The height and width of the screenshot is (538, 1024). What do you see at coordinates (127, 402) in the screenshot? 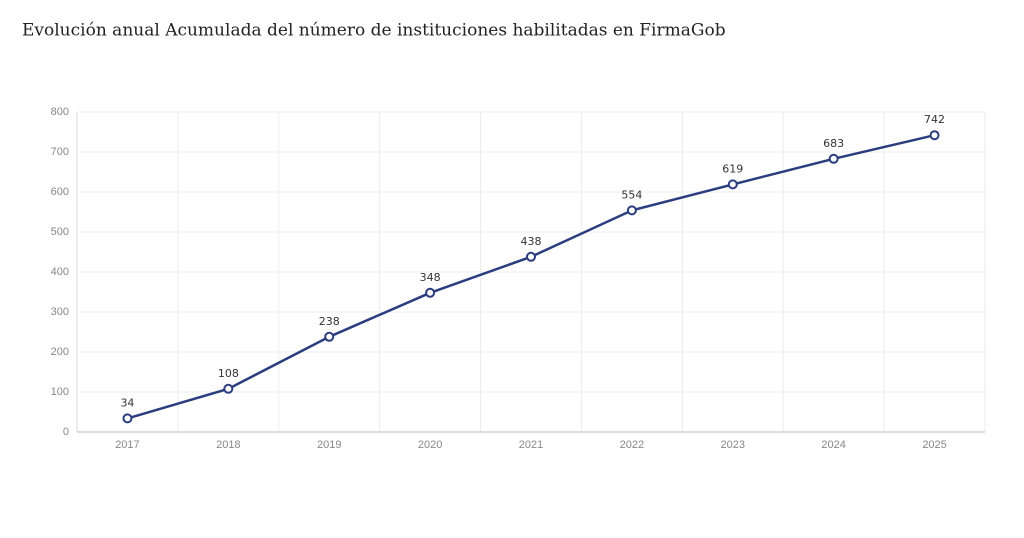
I see `value-label: 34` at bounding box center [127, 402].